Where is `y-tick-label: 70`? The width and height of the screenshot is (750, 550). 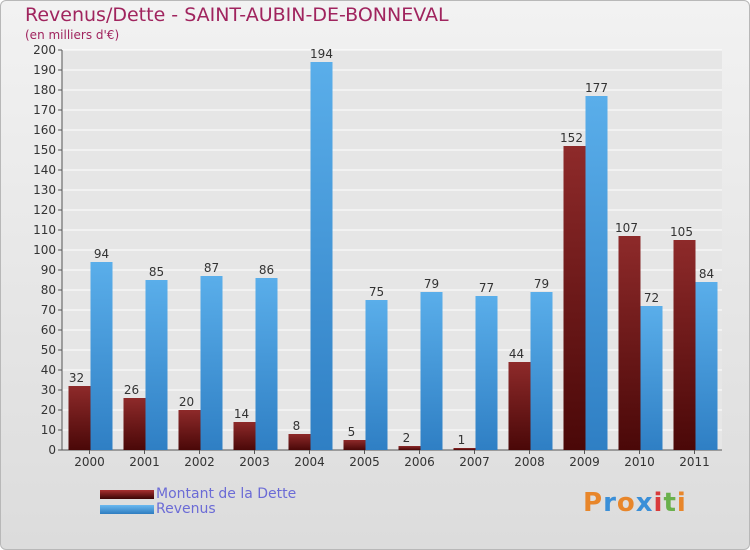 y-tick-label: 70 is located at coordinates (48, 310).